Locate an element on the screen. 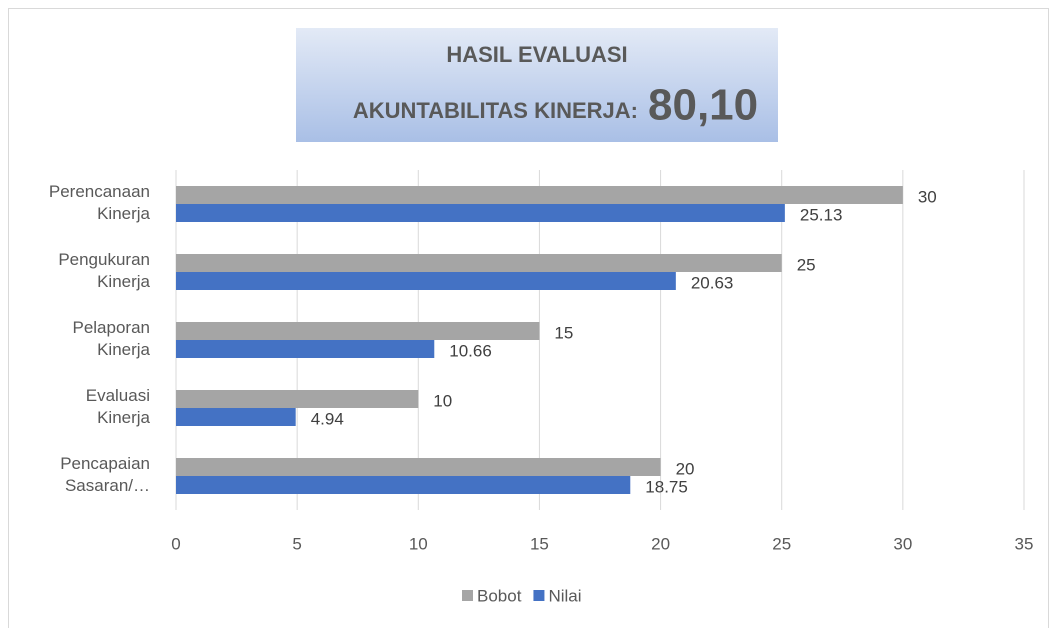 This screenshot has width=1059, height=628. x-tick-label: 0 is located at coordinates (175, 543).